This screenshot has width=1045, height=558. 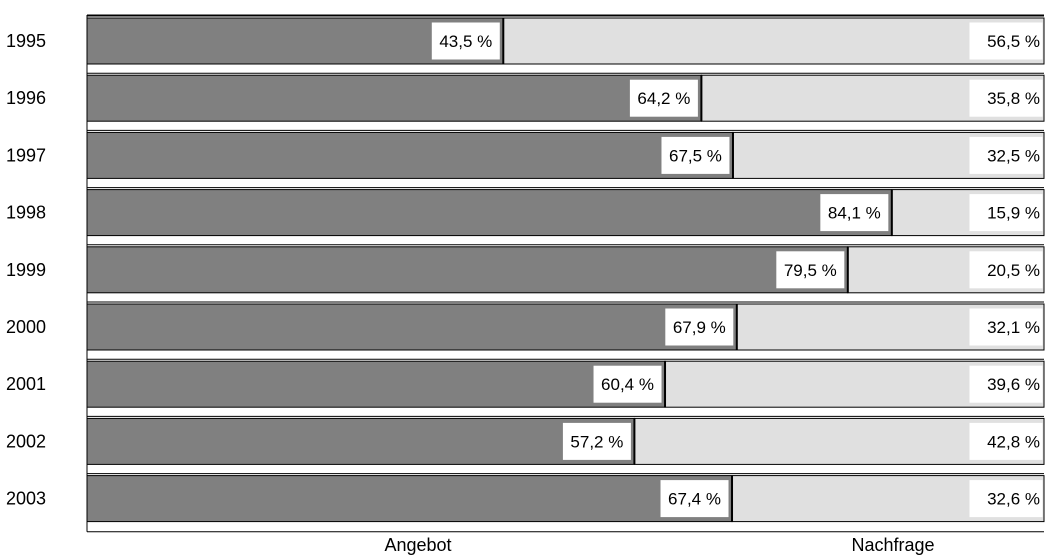 I want to click on value-label-nachfrage-1999: 20,5 %, so click(x=1013, y=270).